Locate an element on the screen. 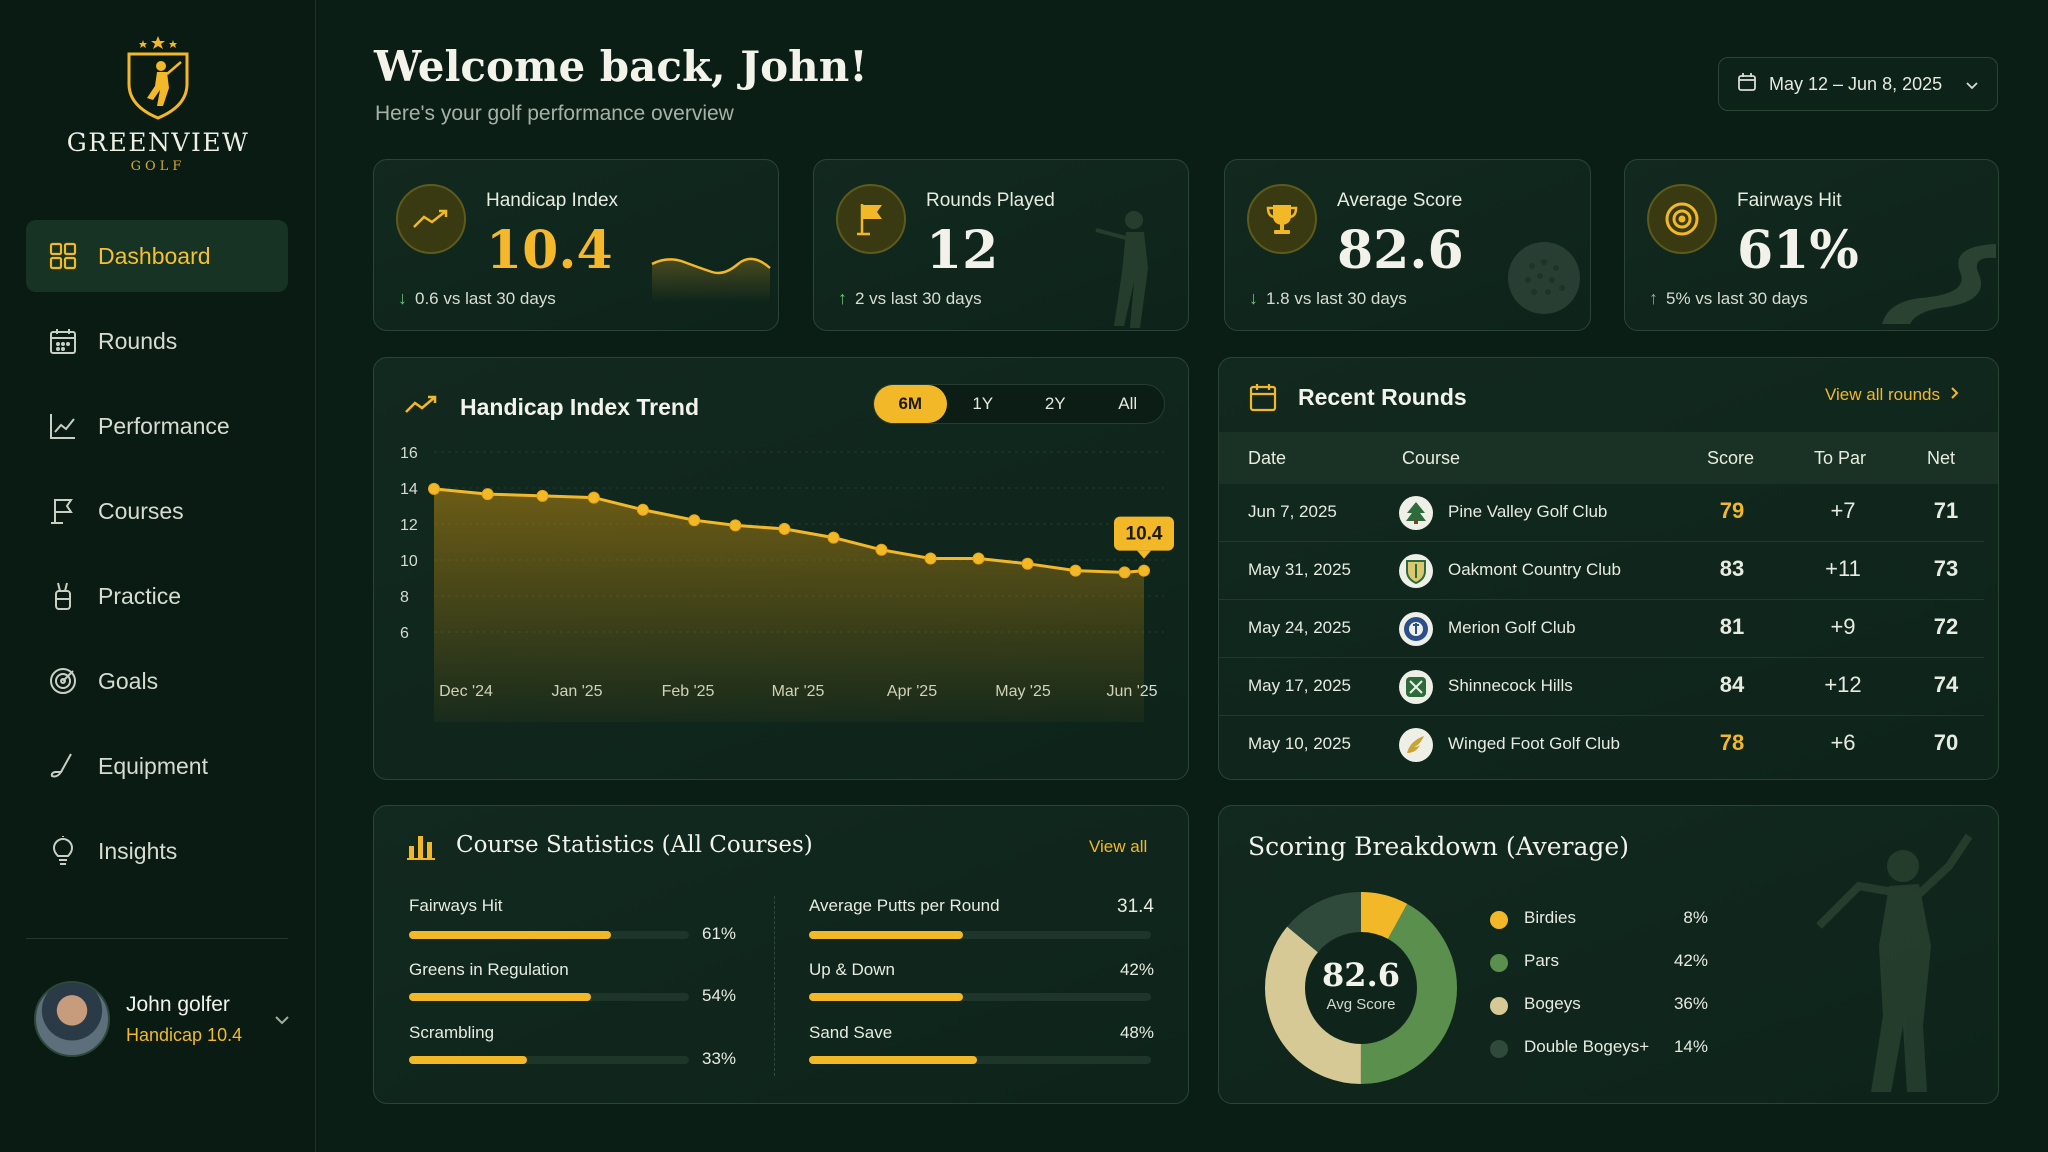 This screenshot has height=1152, width=2048. y-tick-label: 14 is located at coordinates (409, 489).